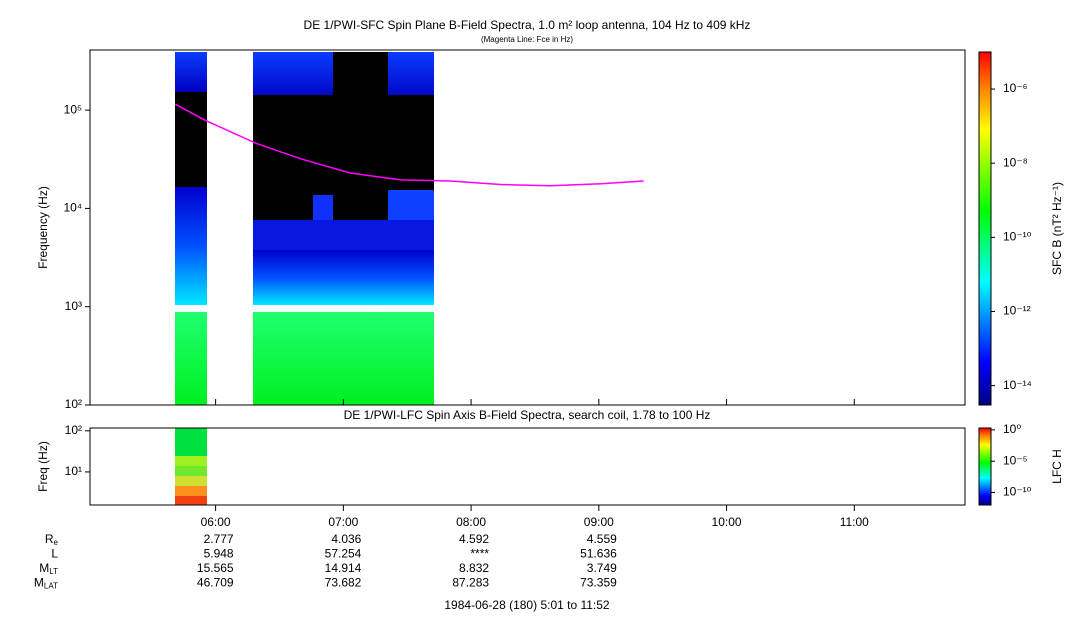  Describe the element at coordinates (1017, 385) in the screenshot. I see `colorbar-tick-label: 10⁻¹⁴` at that location.